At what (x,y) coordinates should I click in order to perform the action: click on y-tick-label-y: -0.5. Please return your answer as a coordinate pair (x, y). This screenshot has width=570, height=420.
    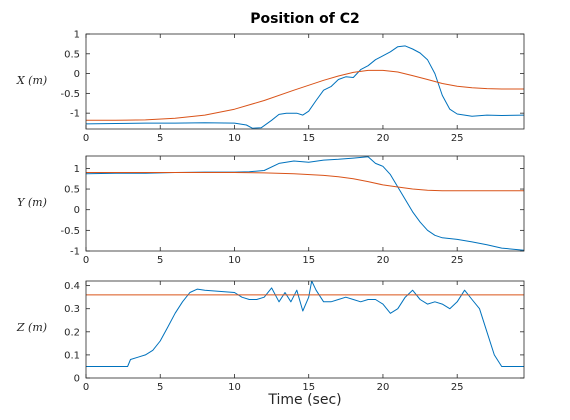
    Looking at the image, I should click on (70, 231).